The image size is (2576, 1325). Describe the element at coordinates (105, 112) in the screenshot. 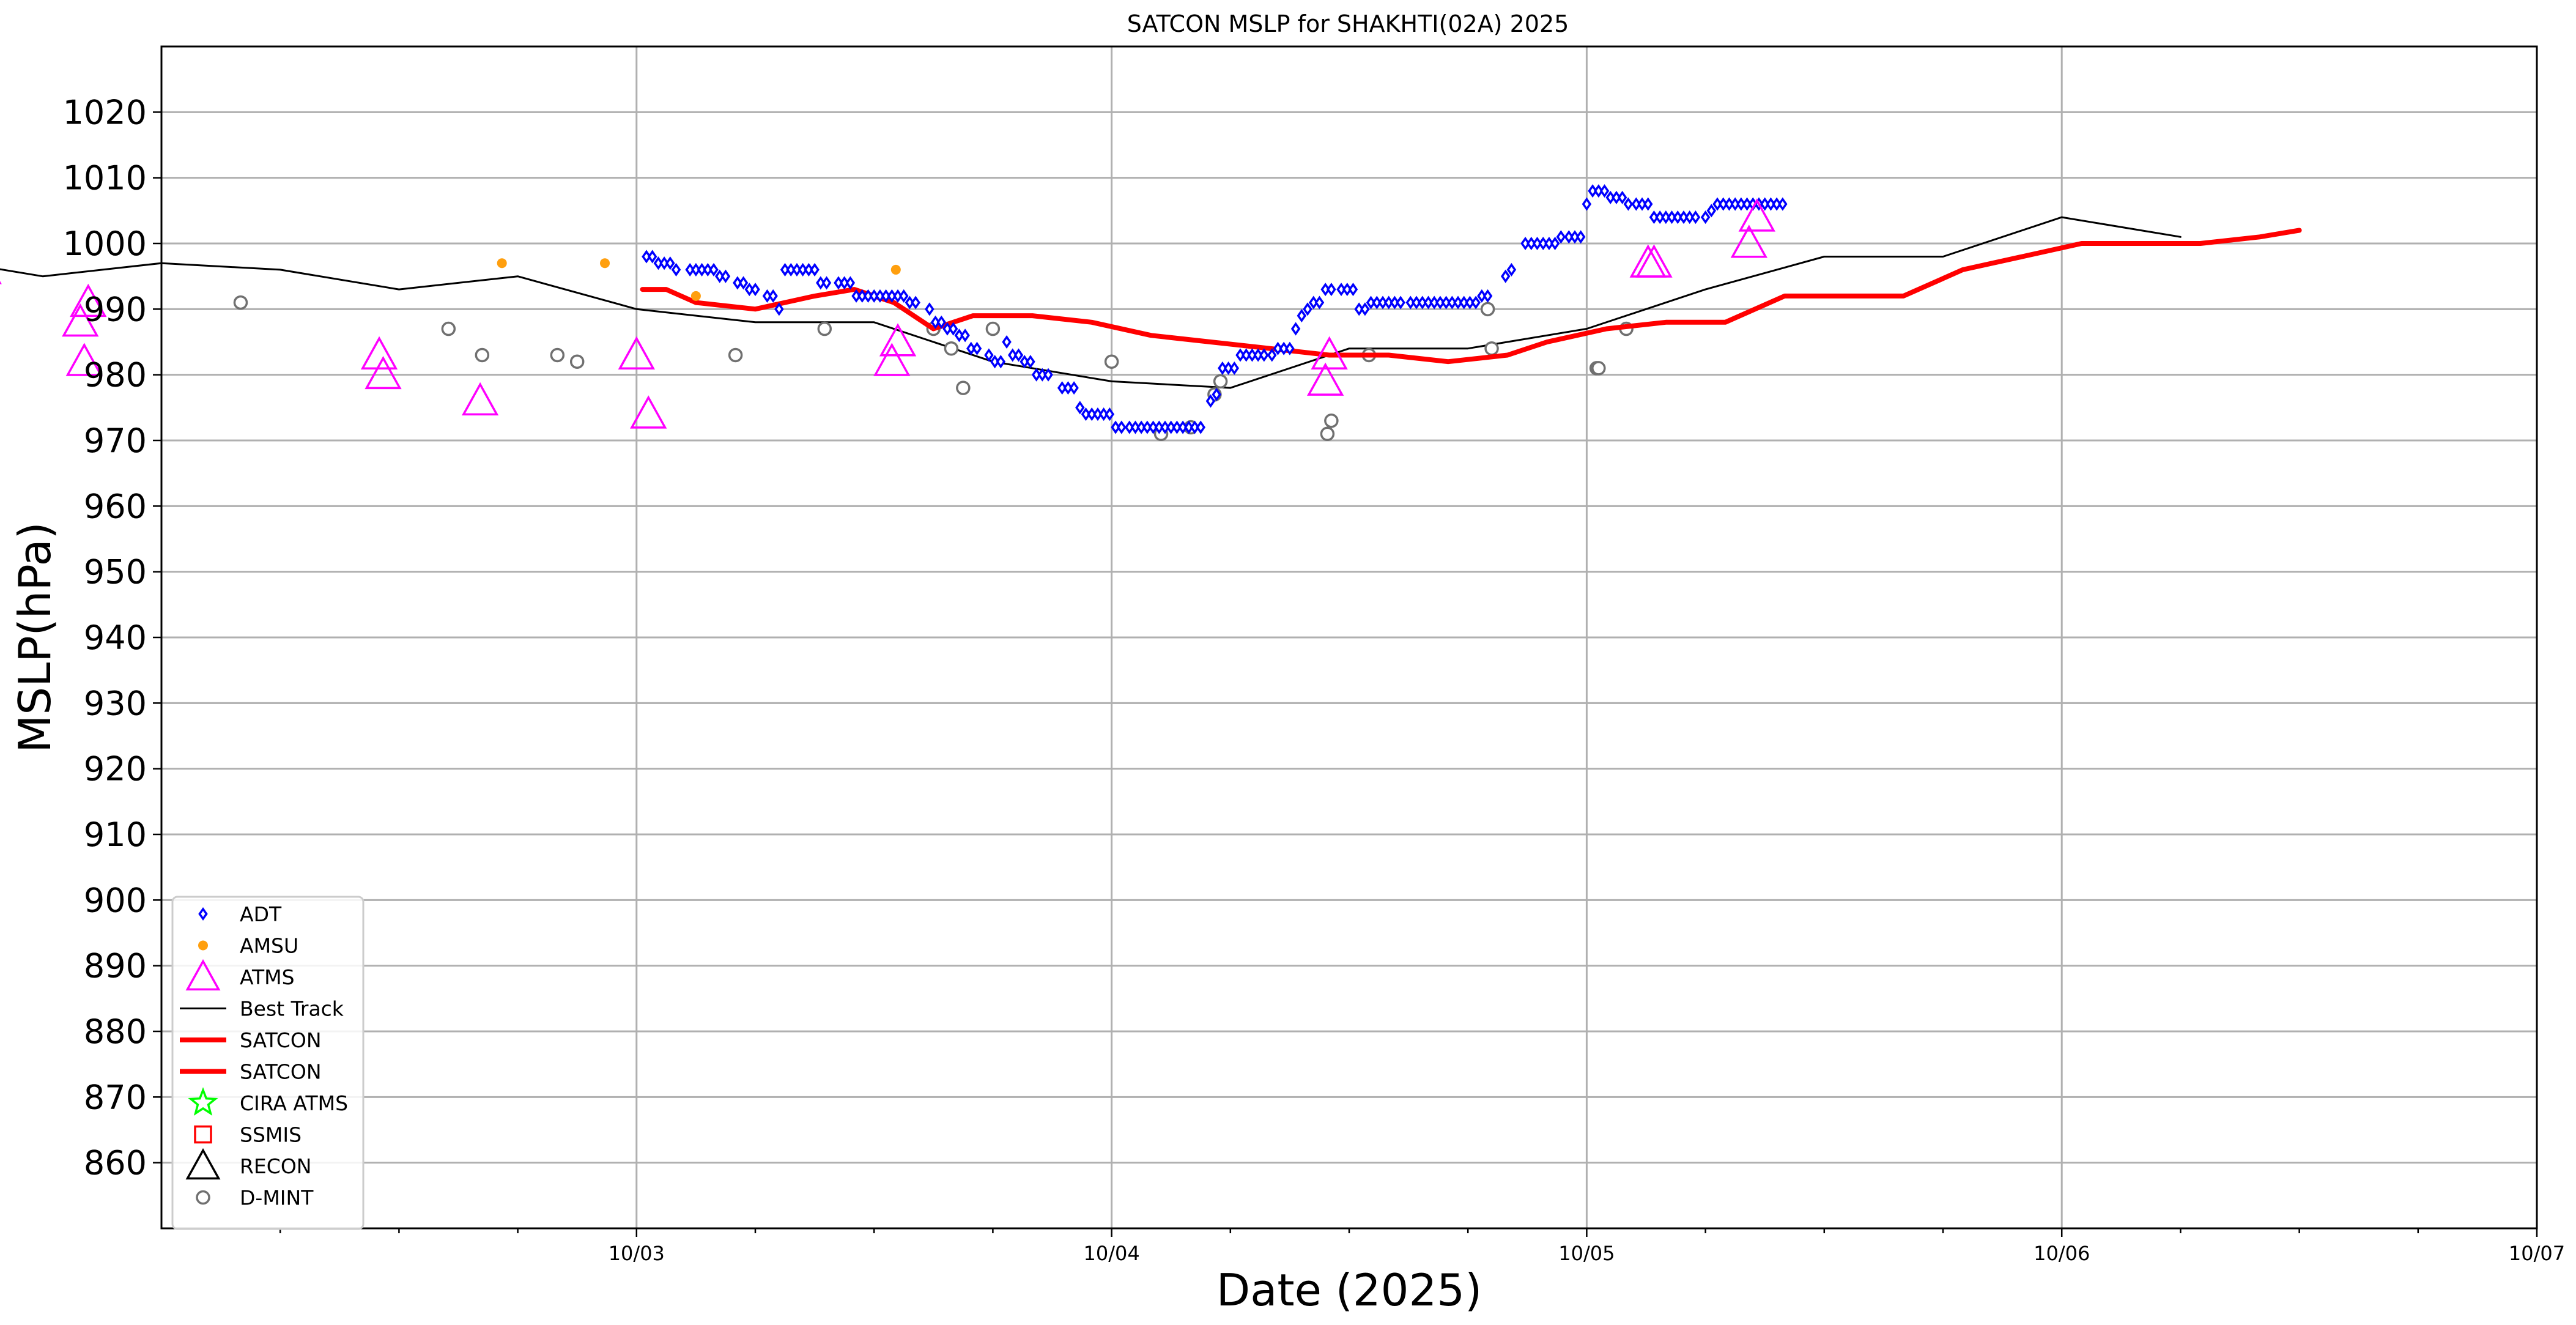

I see `y-tick-label: 1020` at that location.